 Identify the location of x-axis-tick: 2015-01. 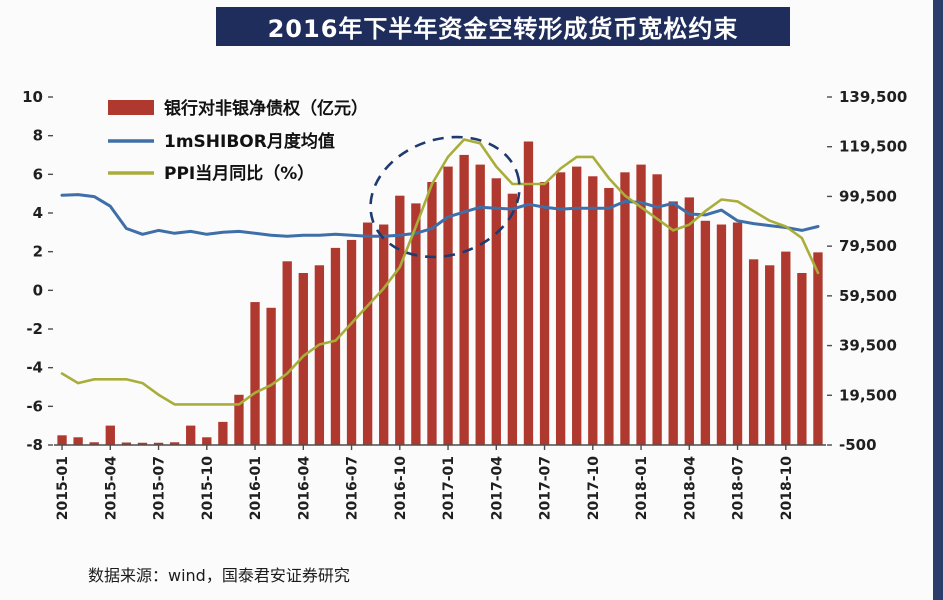
(63, 488).